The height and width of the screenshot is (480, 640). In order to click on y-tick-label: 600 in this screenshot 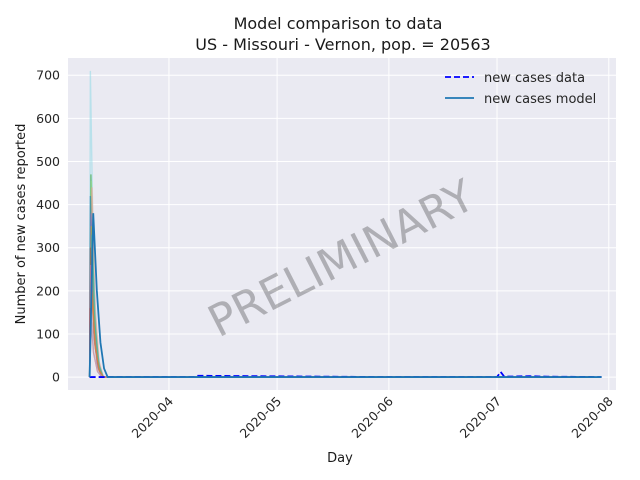, I will do `click(48, 118)`.